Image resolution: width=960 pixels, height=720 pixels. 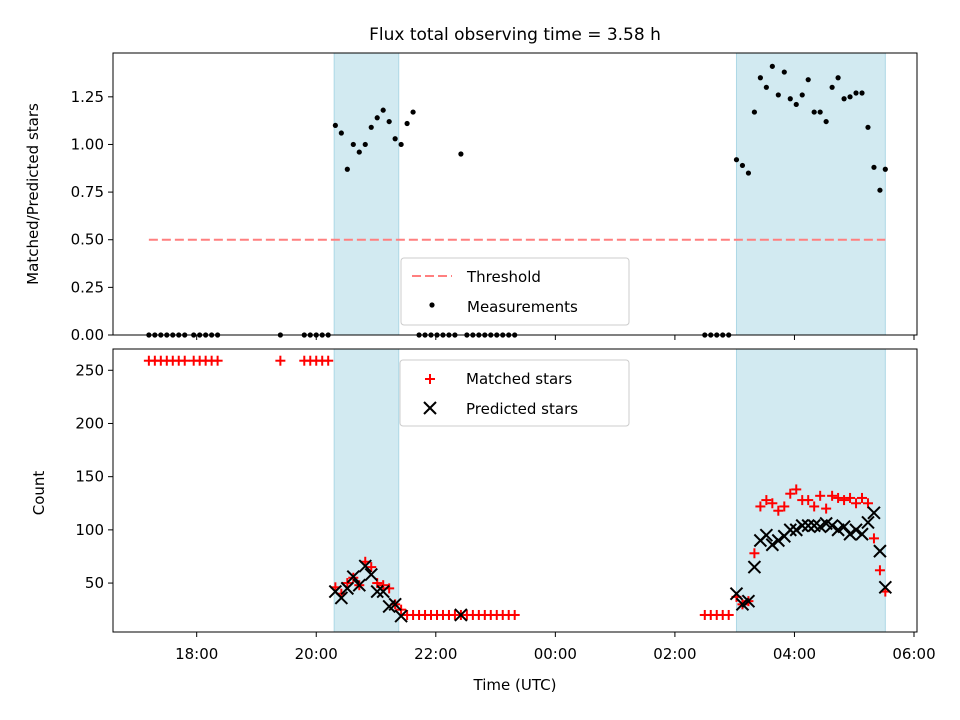 I want to click on legend-predicted-label: Predicted stars, so click(x=522, y=409).